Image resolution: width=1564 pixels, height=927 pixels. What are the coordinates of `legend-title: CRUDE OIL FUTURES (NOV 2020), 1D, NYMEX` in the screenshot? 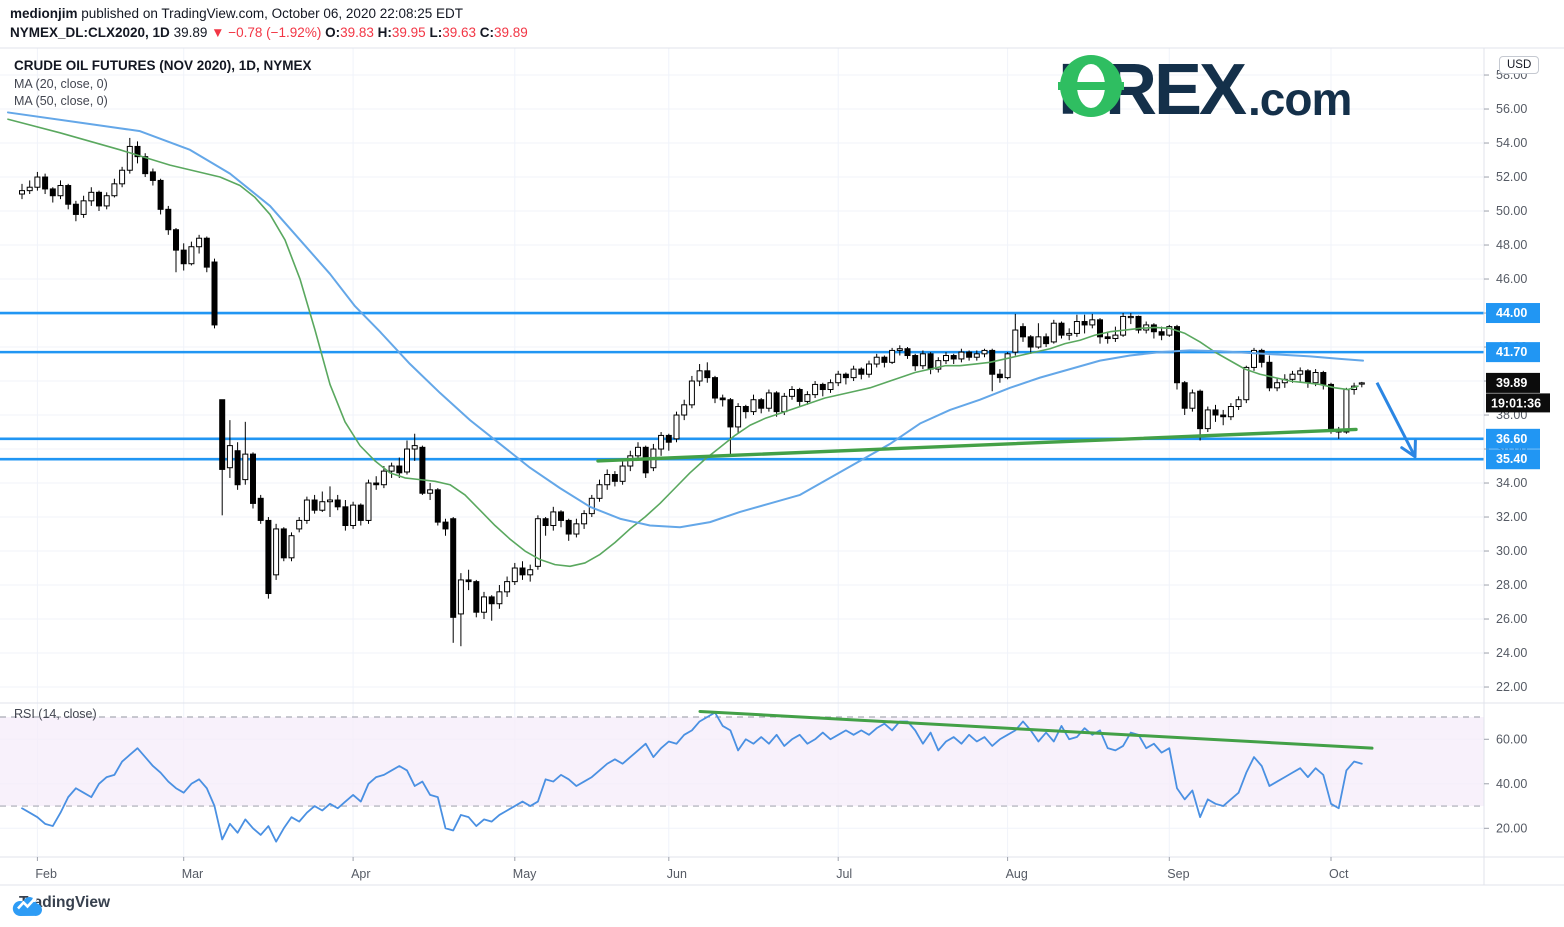 It's located at (163, 65).